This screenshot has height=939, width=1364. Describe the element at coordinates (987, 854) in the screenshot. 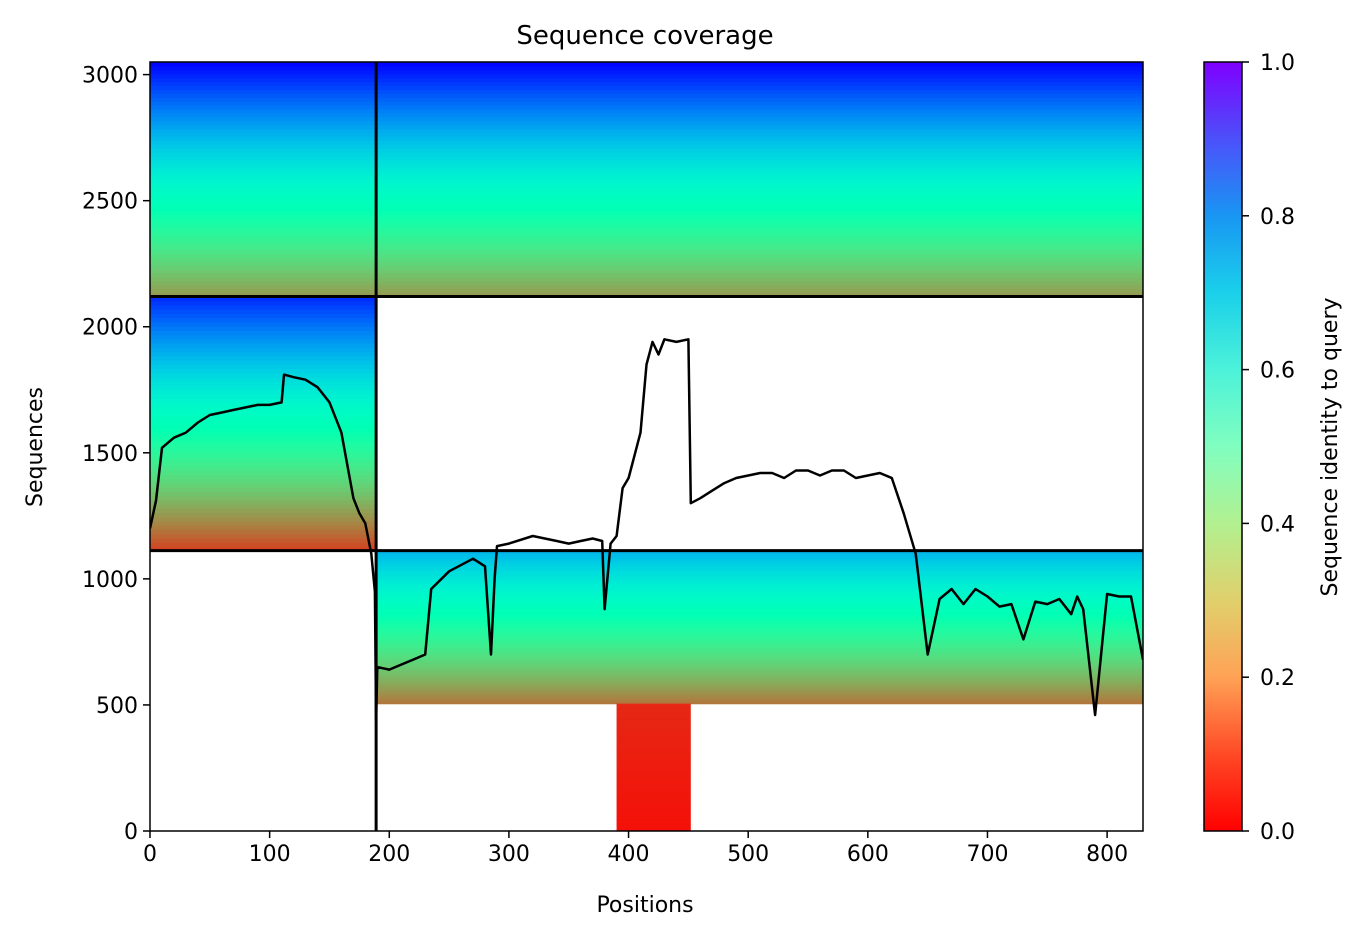

I see `x-tick-label: 700` at that location.